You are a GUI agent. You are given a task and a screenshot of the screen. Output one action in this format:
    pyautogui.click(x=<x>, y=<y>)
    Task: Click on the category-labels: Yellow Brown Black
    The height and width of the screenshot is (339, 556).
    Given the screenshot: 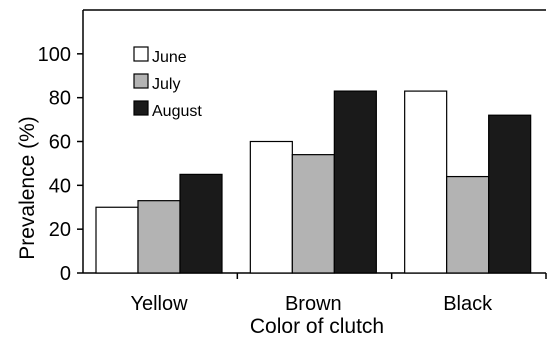 What is the action you would take?
    pyautogui.click(x=311, y=304)
    